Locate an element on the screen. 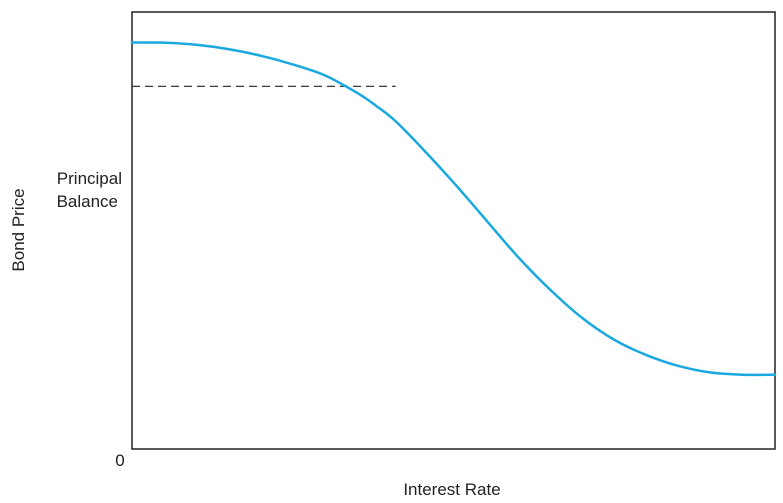 This screenshot has width=783, height=503. principal-label-line1: Principal is located at coordinates (89, 178).